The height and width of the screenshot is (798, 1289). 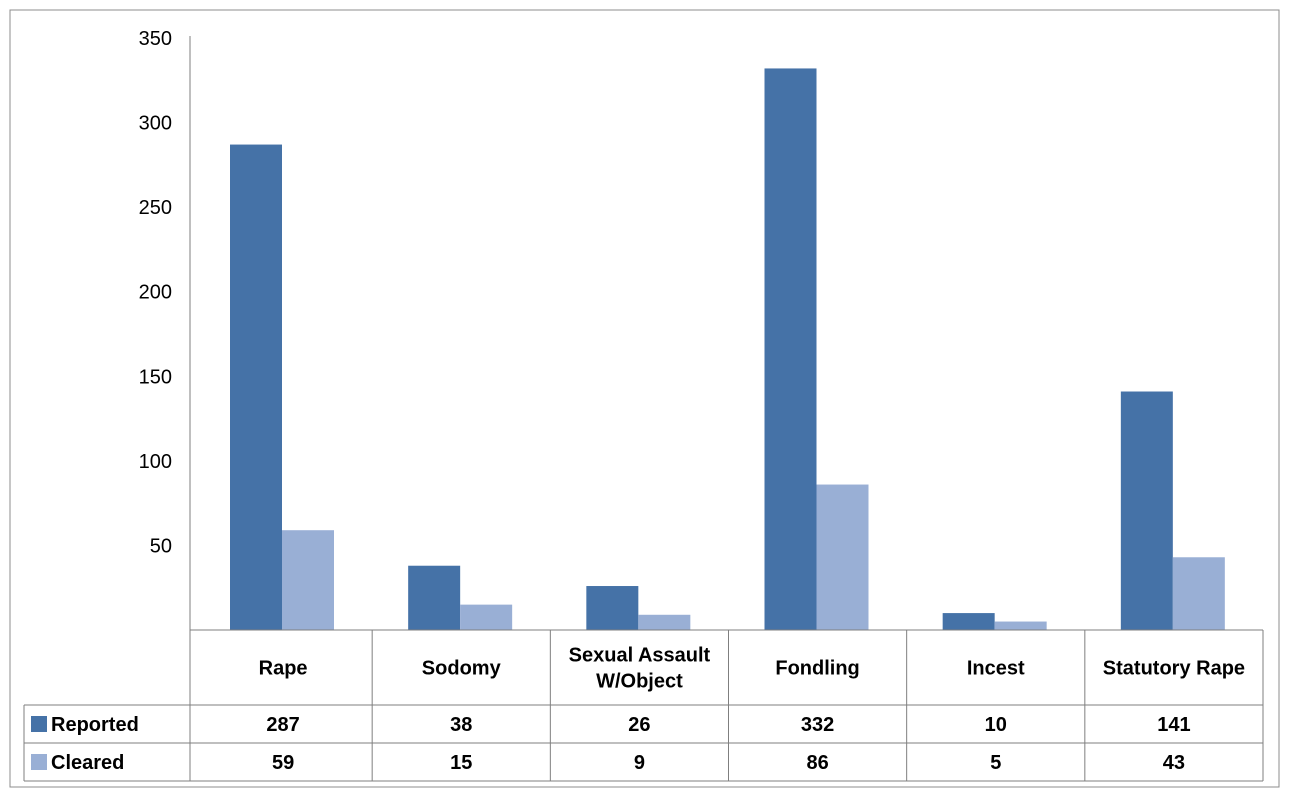 I want to click on category-label: Statutory Rape, so click(x=1174, y=669).